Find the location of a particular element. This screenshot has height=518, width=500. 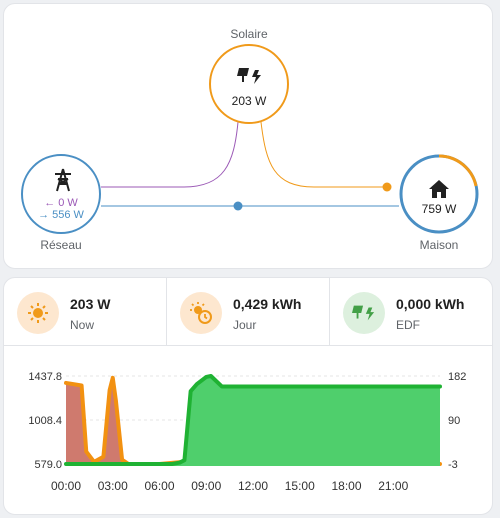

chart-x-tick: 00:00 is located at coordinates (66, 486).